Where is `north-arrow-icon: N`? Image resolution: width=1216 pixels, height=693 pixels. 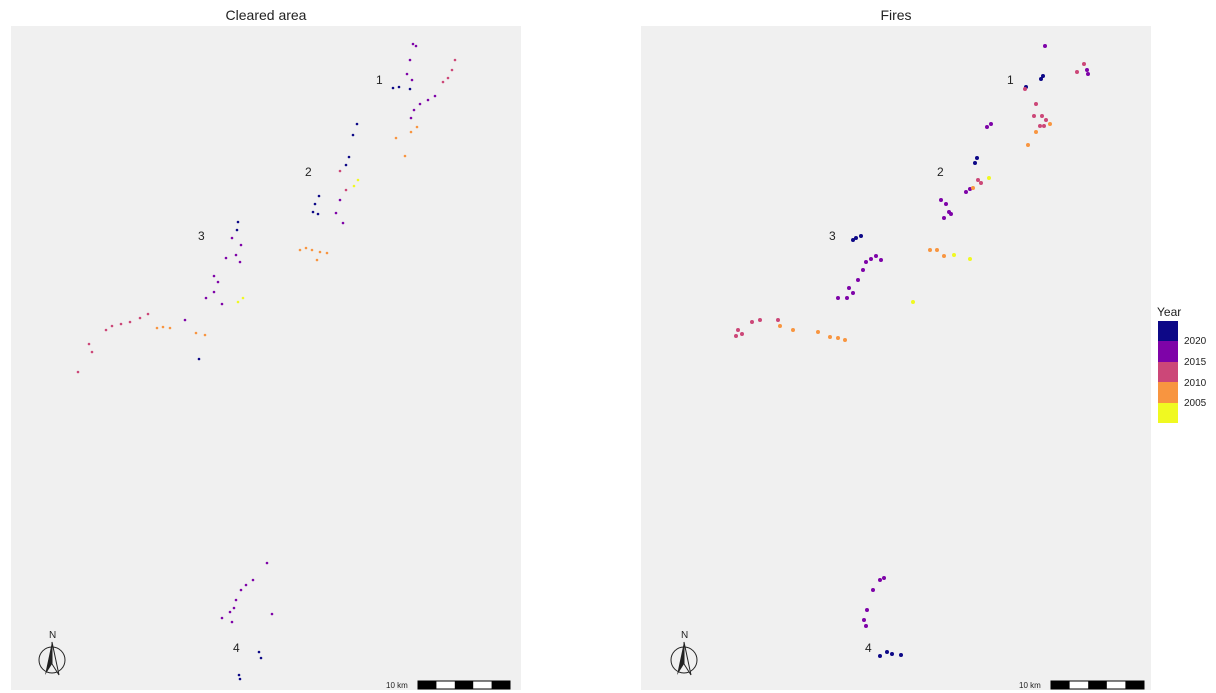 north-arrow-icon: N is located at coordinates (52, 653).